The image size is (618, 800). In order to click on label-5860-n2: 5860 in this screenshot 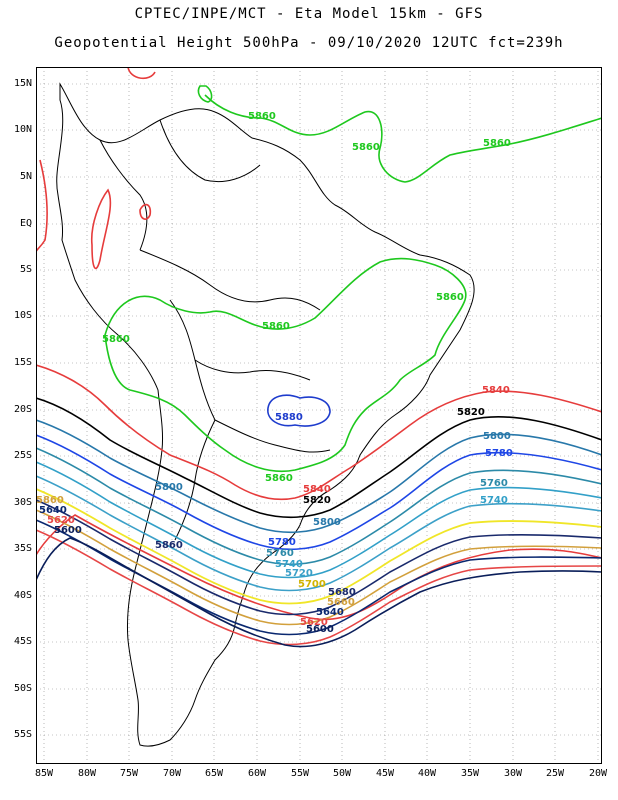, I will do `click(366, 147)`.